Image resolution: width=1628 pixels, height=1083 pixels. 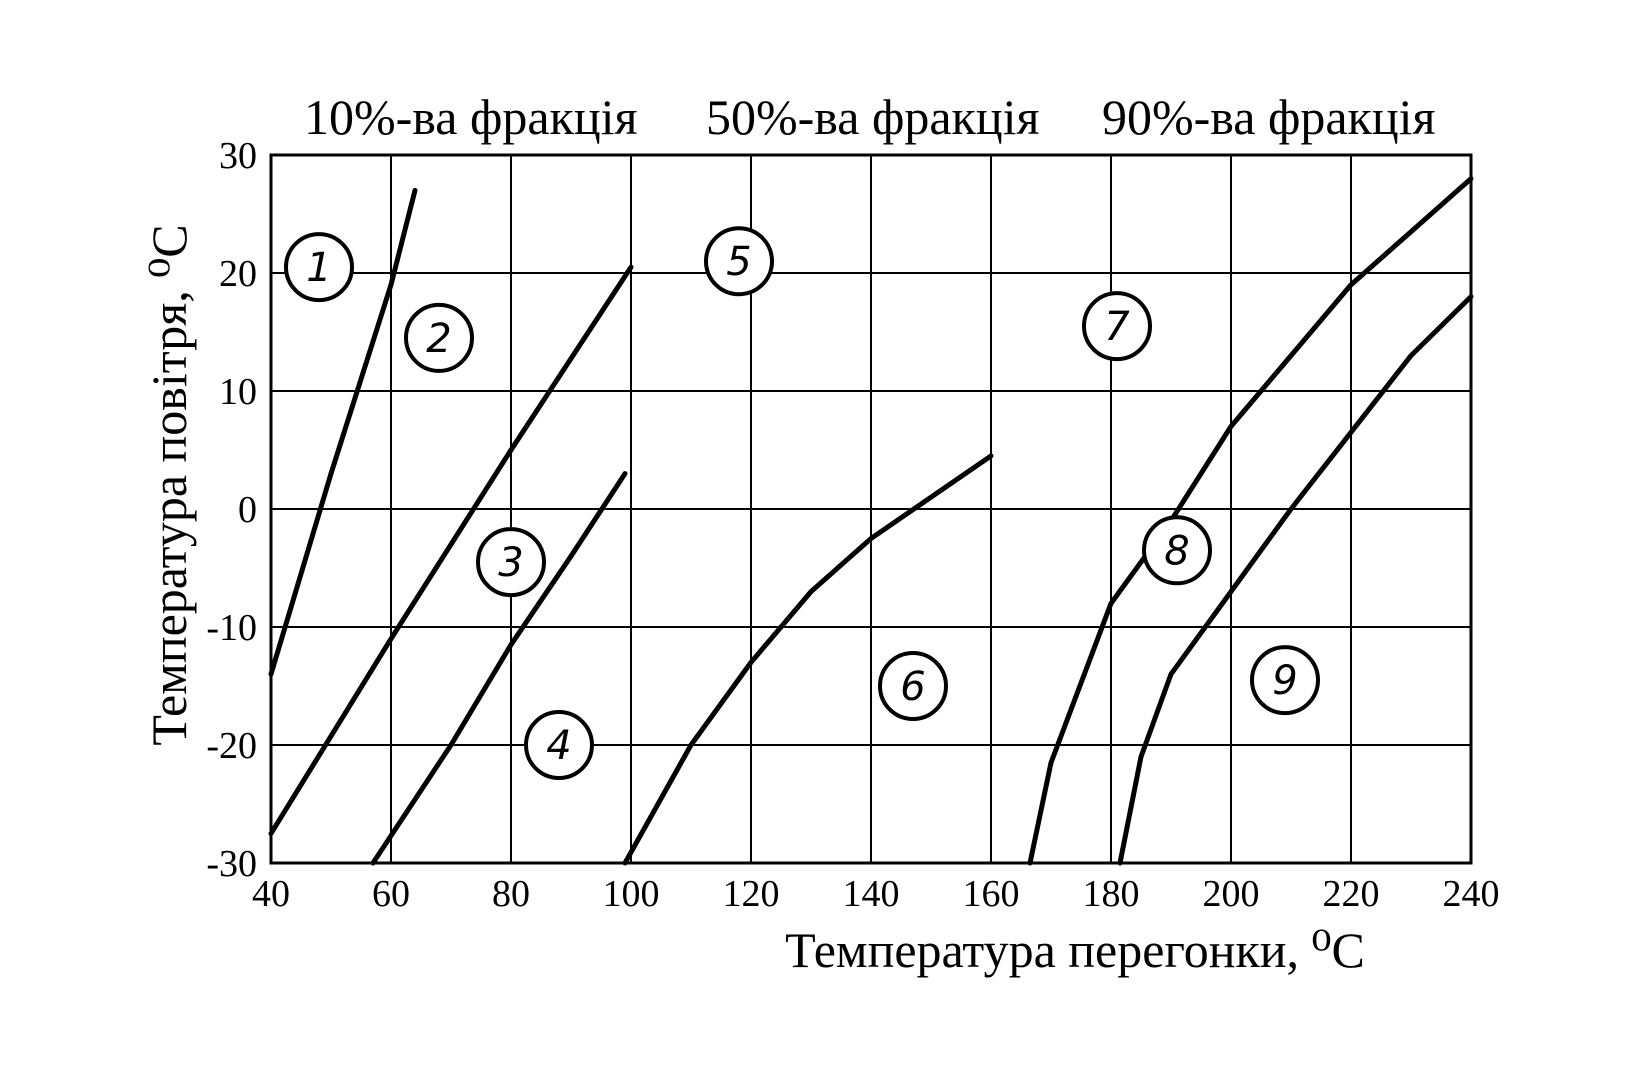 I want to click on region-label-8: 8, so click(x=1176, y=551).